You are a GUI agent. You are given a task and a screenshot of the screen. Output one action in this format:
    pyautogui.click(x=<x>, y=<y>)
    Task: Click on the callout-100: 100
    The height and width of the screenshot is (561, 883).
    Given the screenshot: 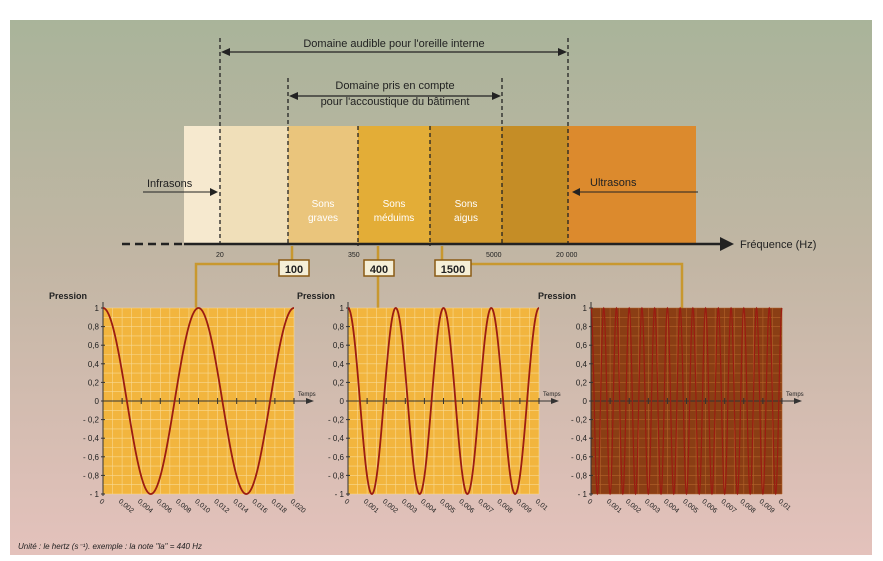 What is the action you would take?
    pyautogui.click(x=294, y=270)
    